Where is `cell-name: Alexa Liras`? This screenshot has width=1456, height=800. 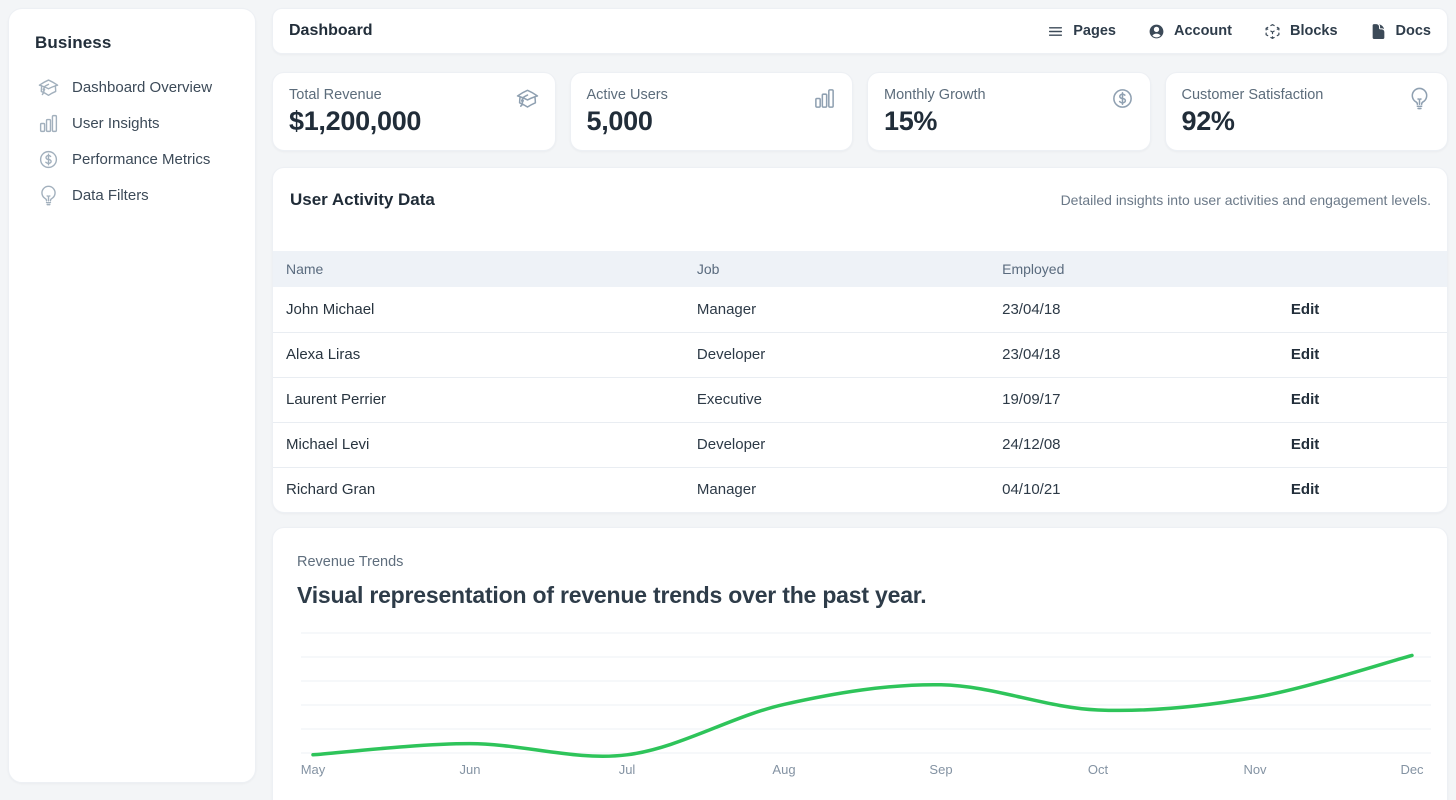
cell-name: Alexa Liras is located at coordinates (478, 354).